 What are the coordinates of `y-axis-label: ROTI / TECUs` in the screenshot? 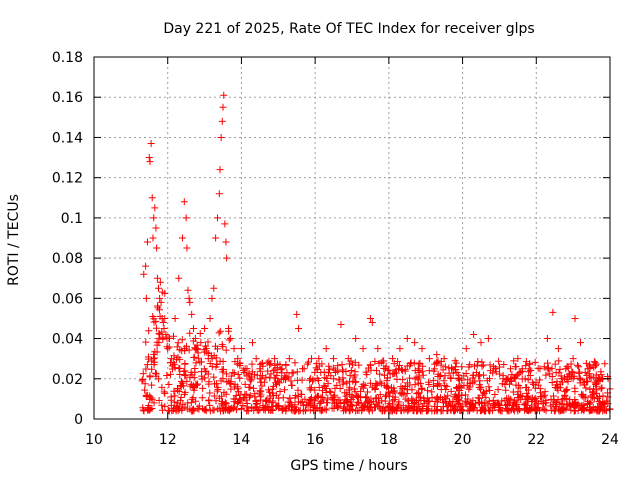 It's located at (14, 240).